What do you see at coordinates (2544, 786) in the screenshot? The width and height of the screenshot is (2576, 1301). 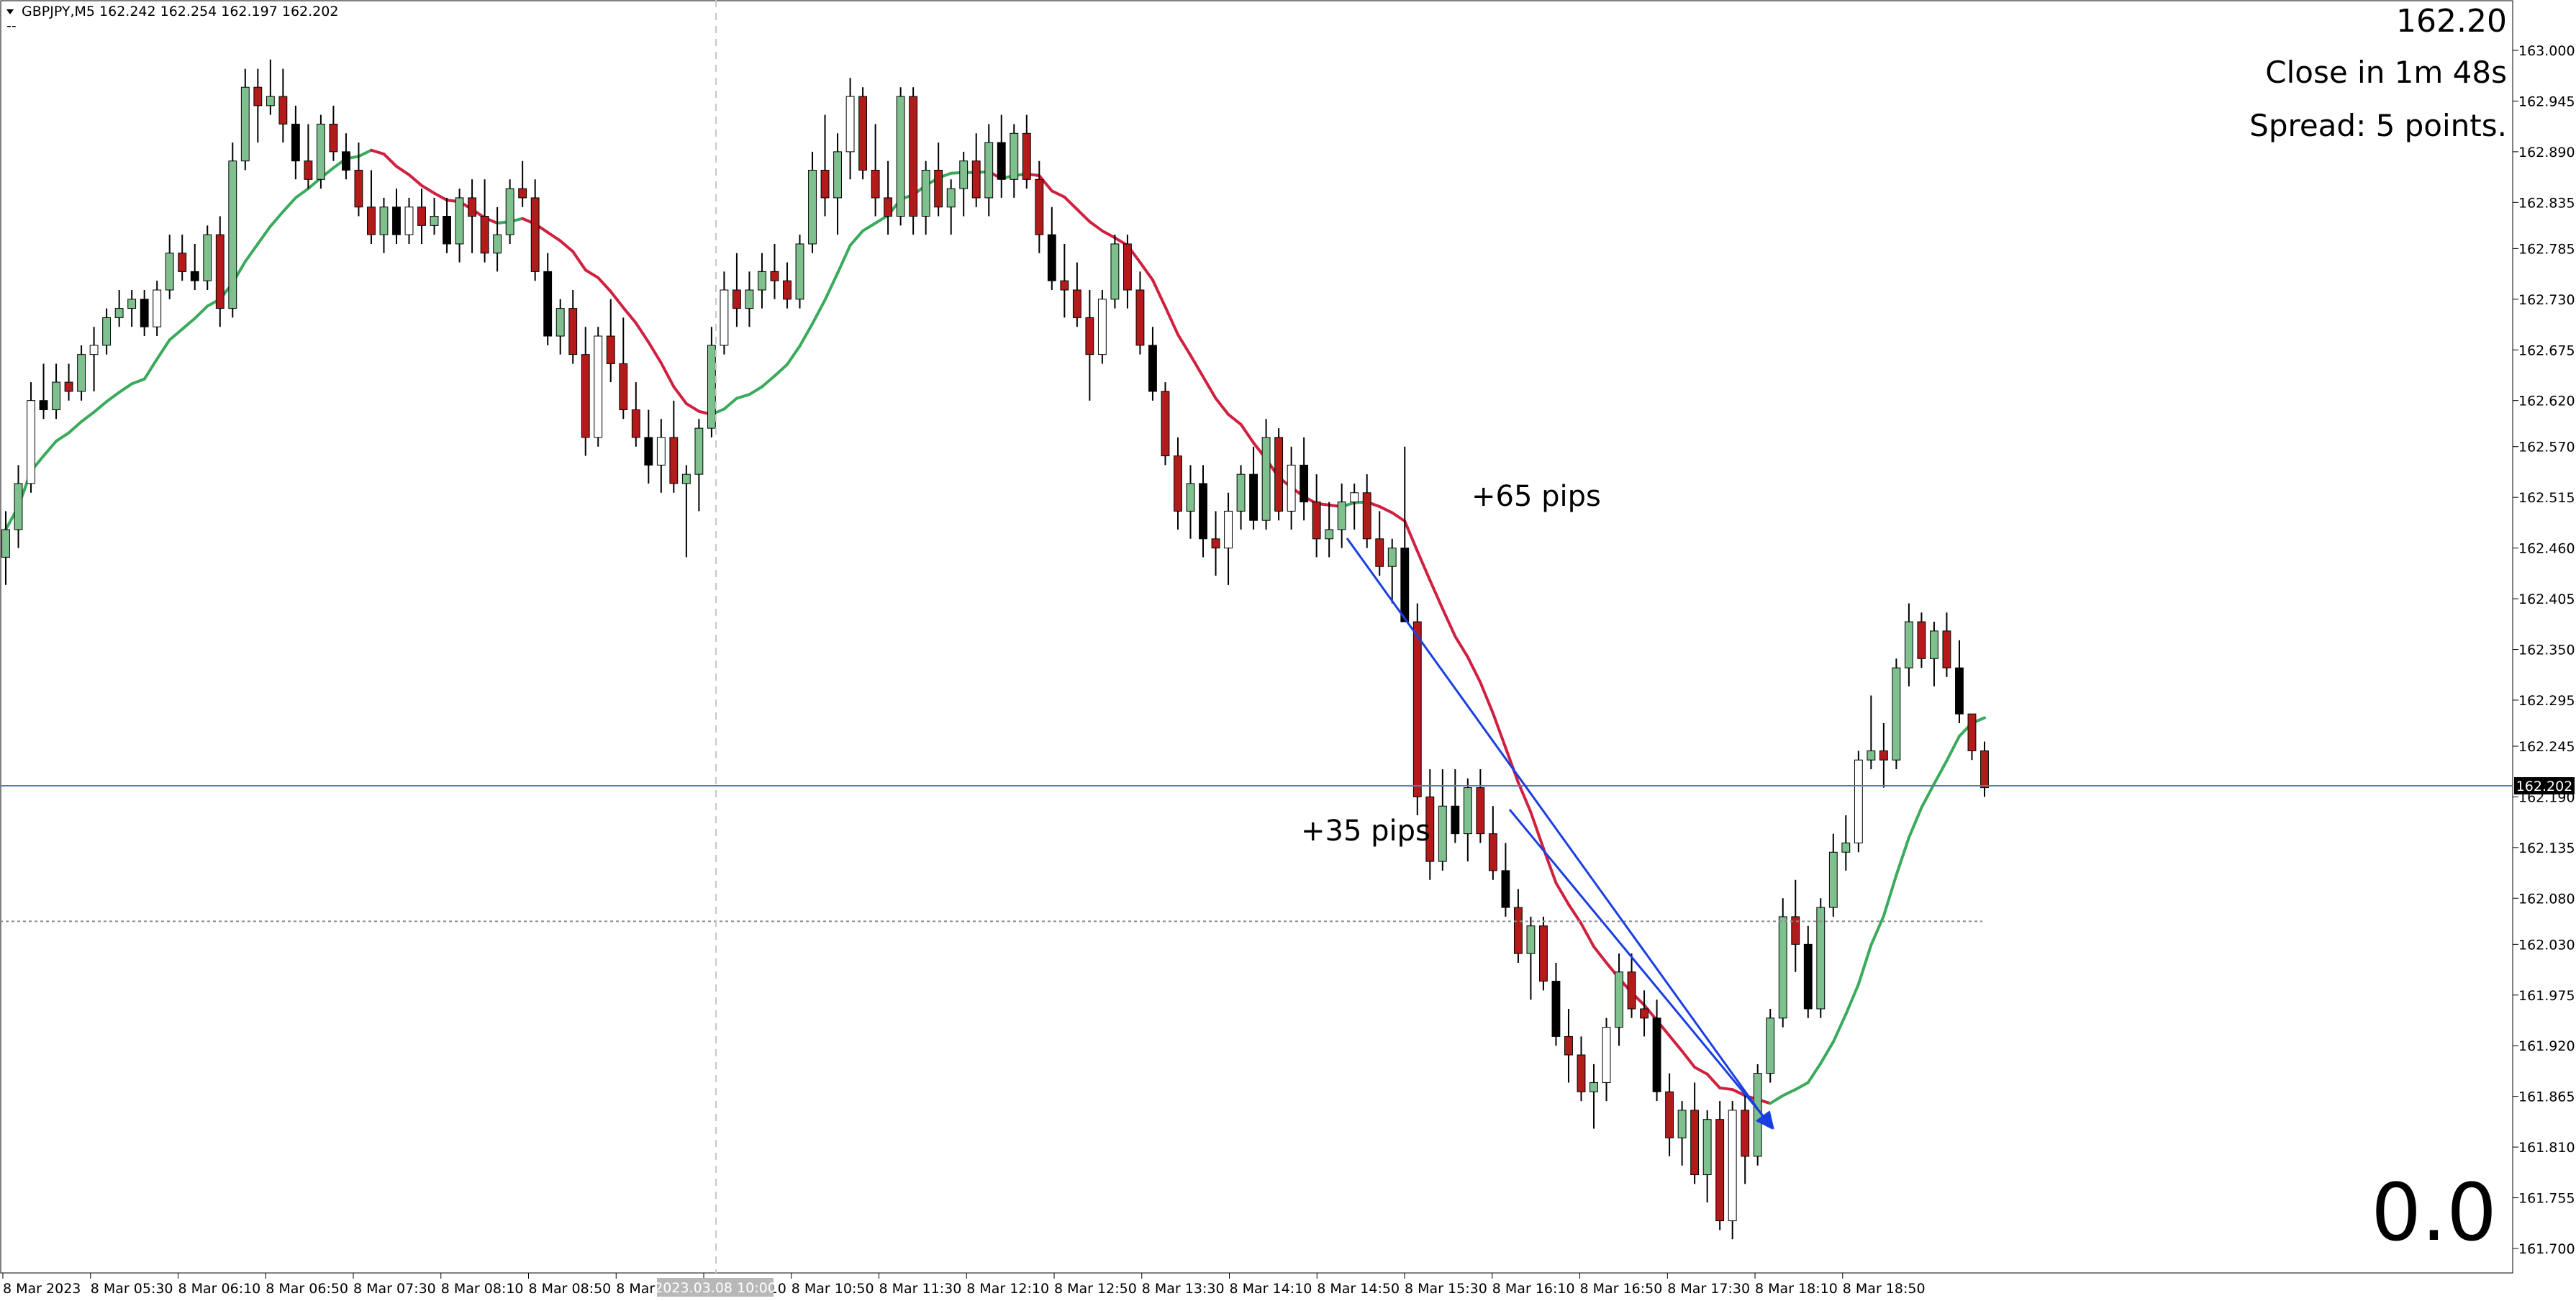 I see `current-price-tag: 162.202` at bounding box center [2544, 786].